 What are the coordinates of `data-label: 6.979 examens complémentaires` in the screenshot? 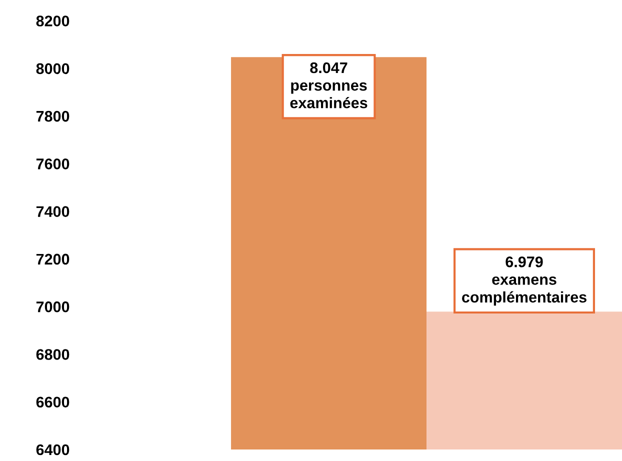 It's located at (524, 281).